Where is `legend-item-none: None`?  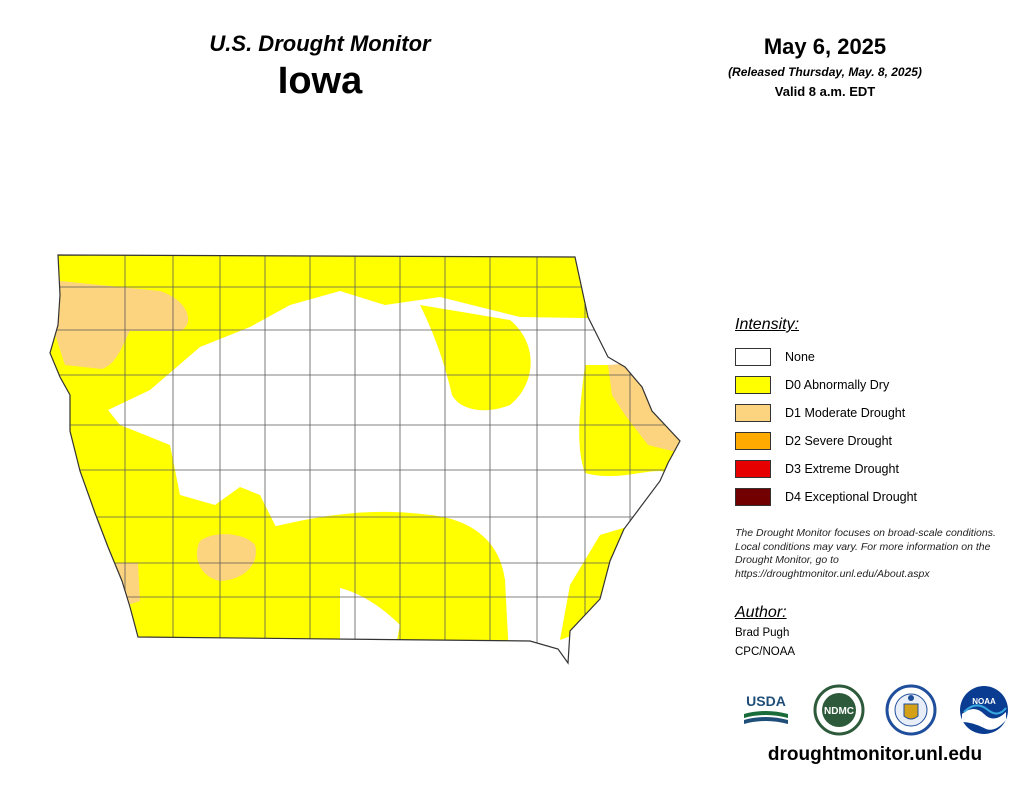
legend-item-none: None is located at coordinates (875, 357).